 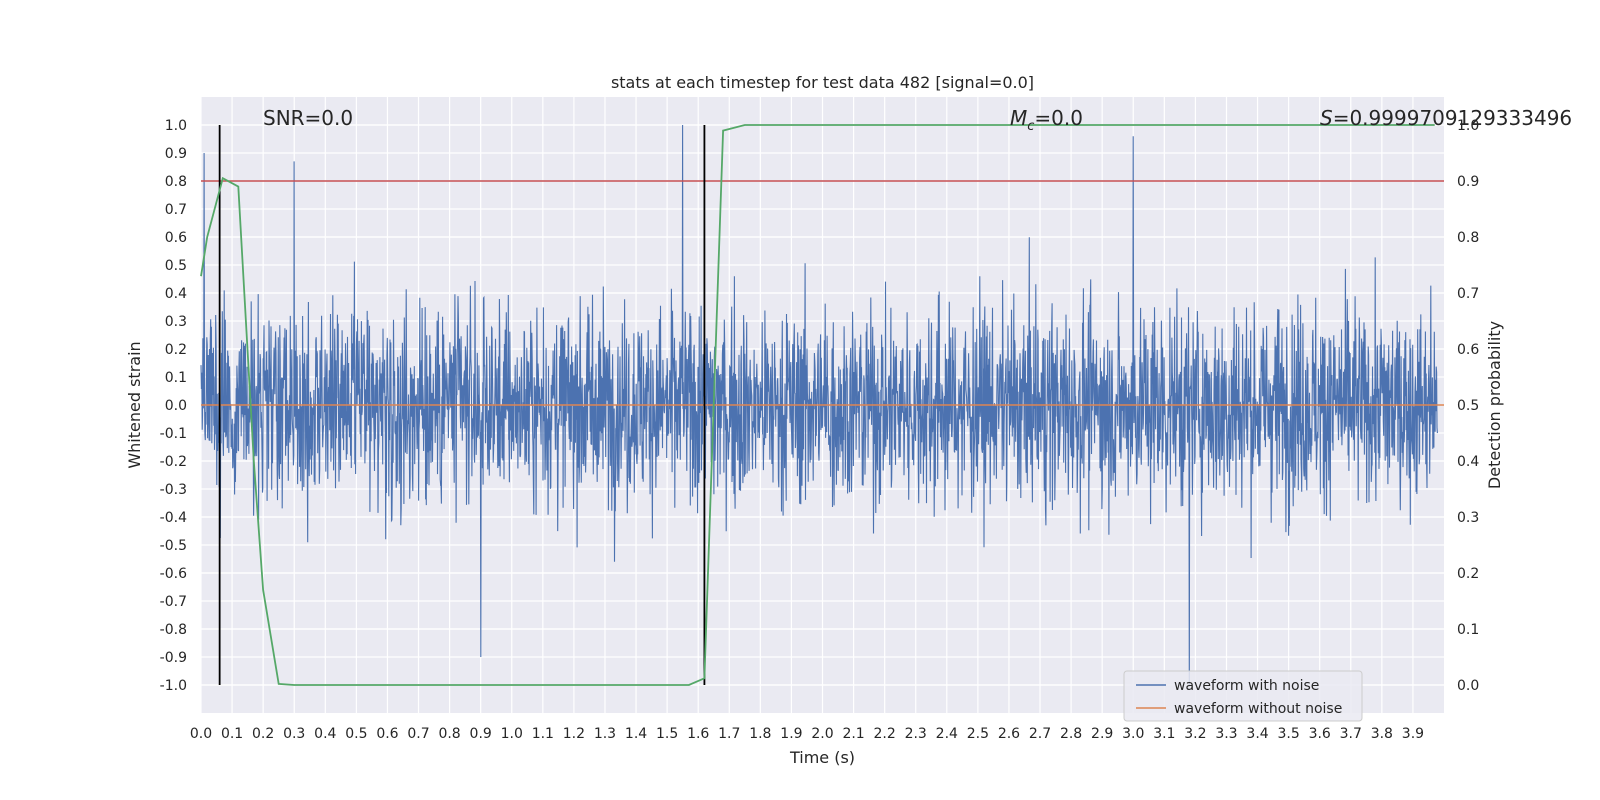 What do you see at coordinates (356, 734) in the screenshot?
I see `x-tick-label: 0.5` at bounding box center [356, 734].